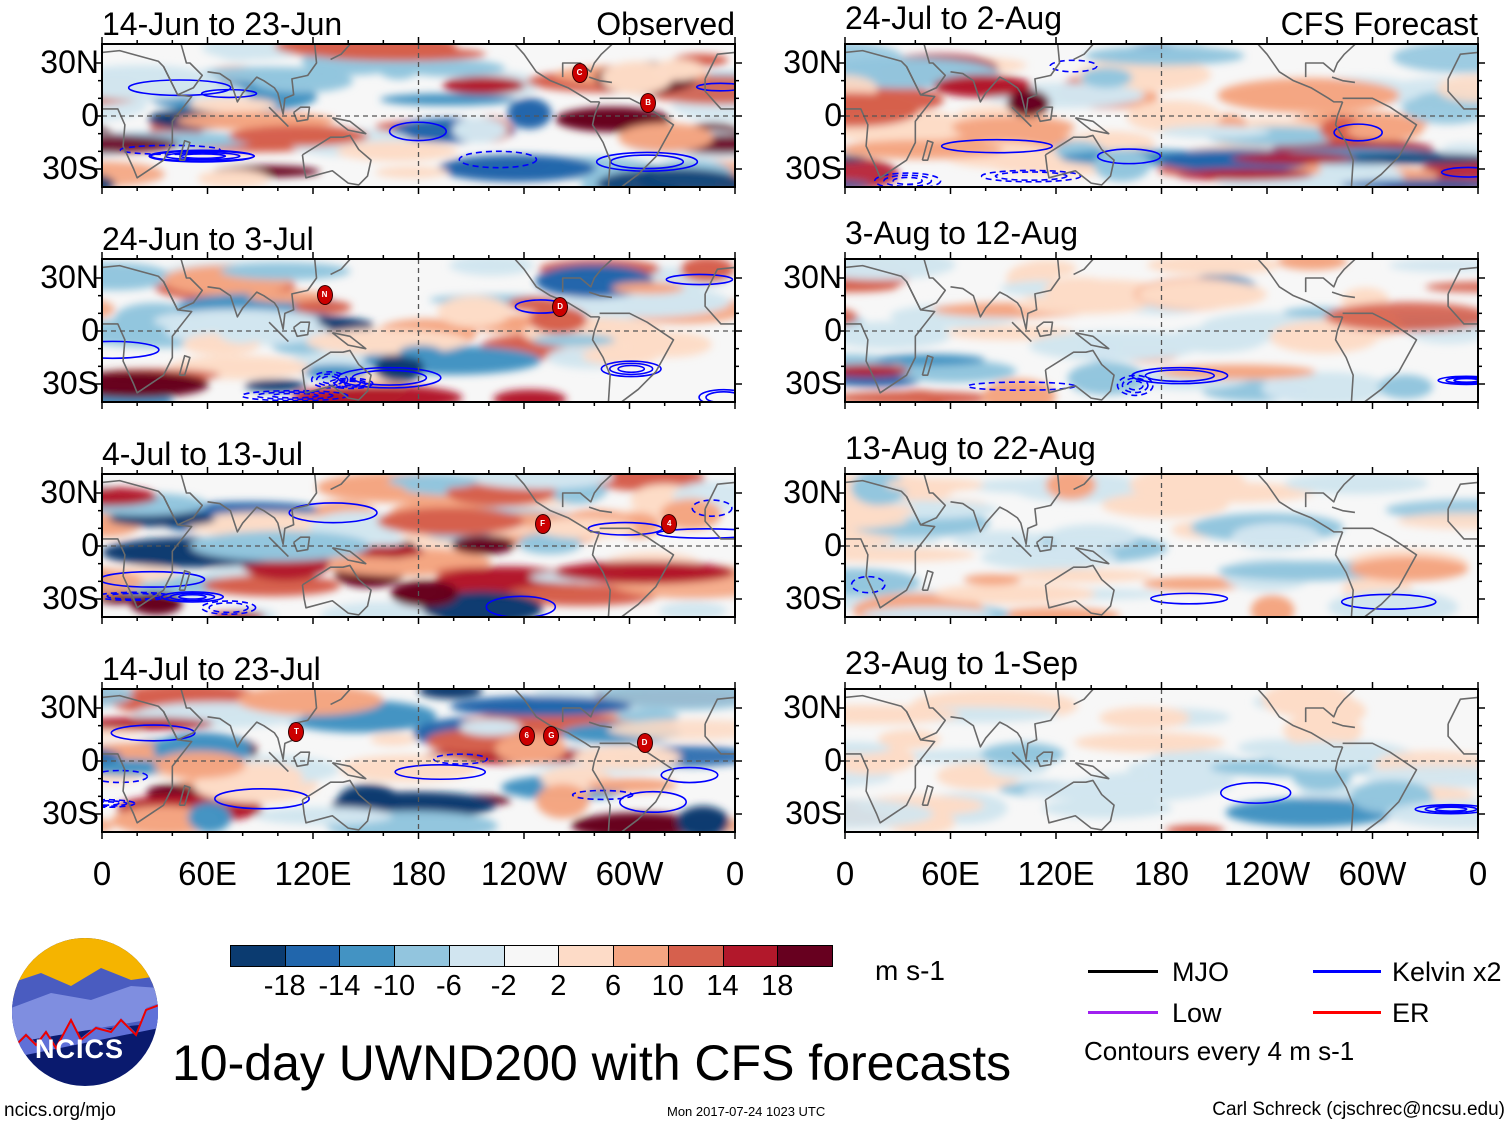 This screenshot has height=1127, width=1510. Describe the element at coordinates (1411, 1013) in the screenshot. I see `legend-label-er: ER` at that location.